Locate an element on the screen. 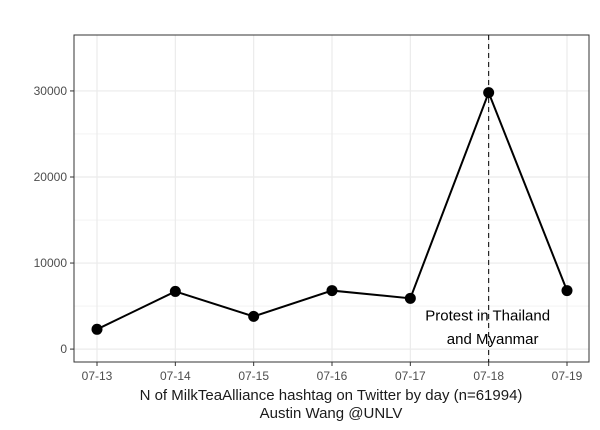  y-tick-label: 20000 is located at coordinates (51, 177).